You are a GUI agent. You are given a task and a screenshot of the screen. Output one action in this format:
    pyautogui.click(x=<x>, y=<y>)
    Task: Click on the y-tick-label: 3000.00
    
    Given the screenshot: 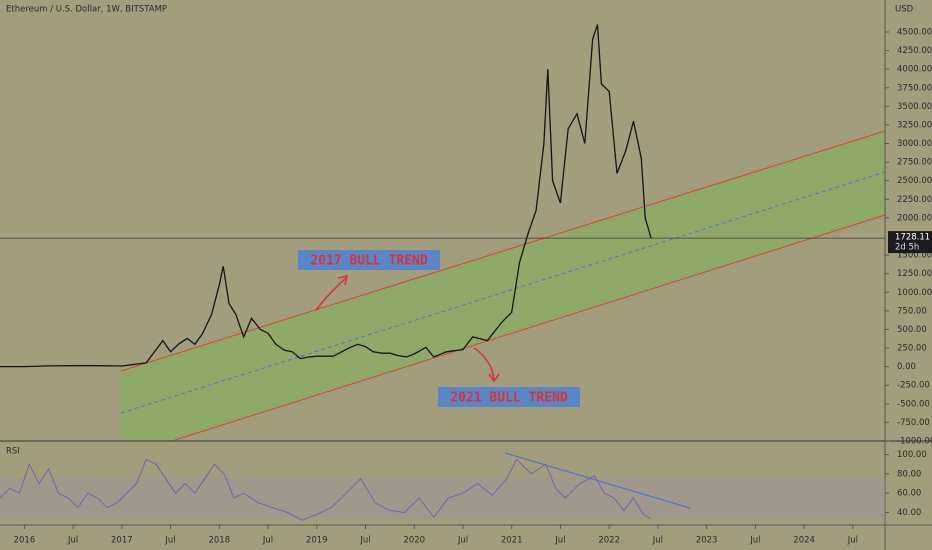 What is the action you would take?
    pyautogui.click(x=914, y=144)
    